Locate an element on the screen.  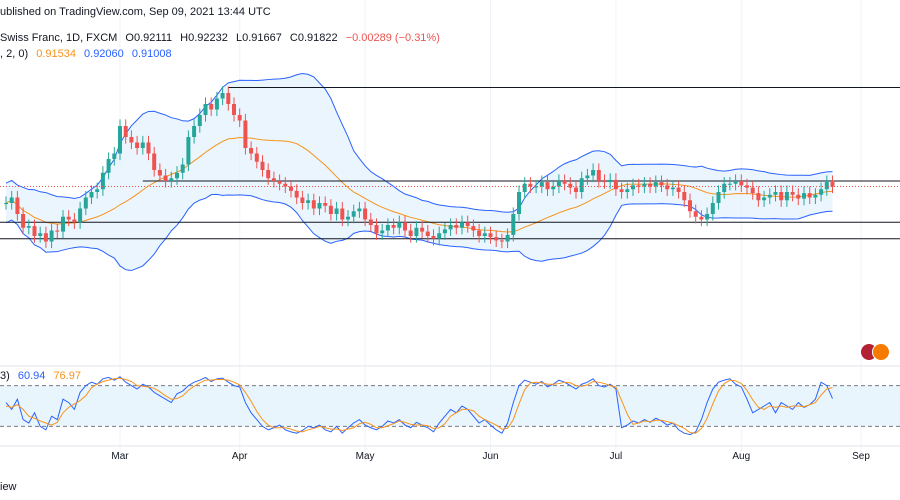
high-value: H0.92232 is located at coordinates (204, 38).